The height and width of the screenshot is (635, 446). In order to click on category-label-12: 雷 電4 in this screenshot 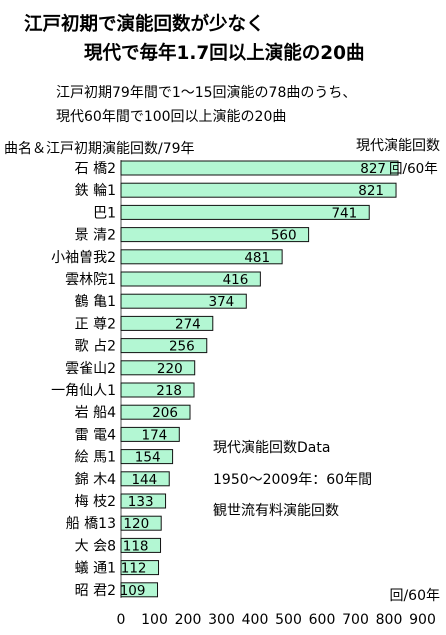, I will do `click(95, 435)`.